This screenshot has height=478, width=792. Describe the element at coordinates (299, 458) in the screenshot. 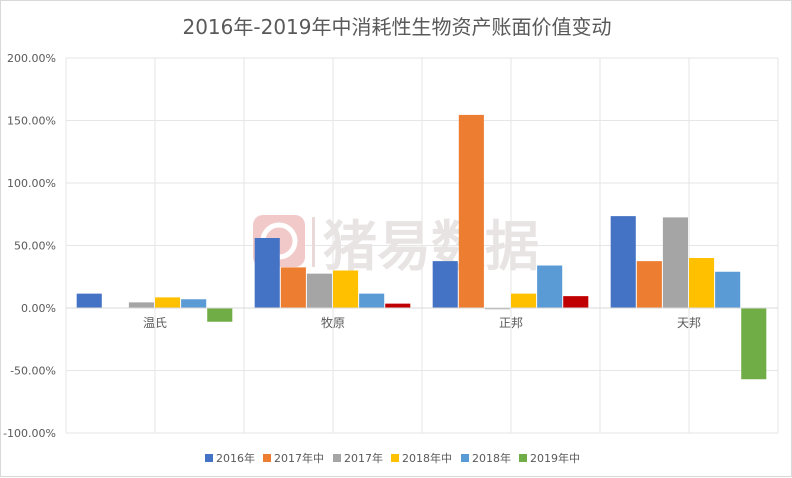

I see `legend-label: 2017年中` at that location.